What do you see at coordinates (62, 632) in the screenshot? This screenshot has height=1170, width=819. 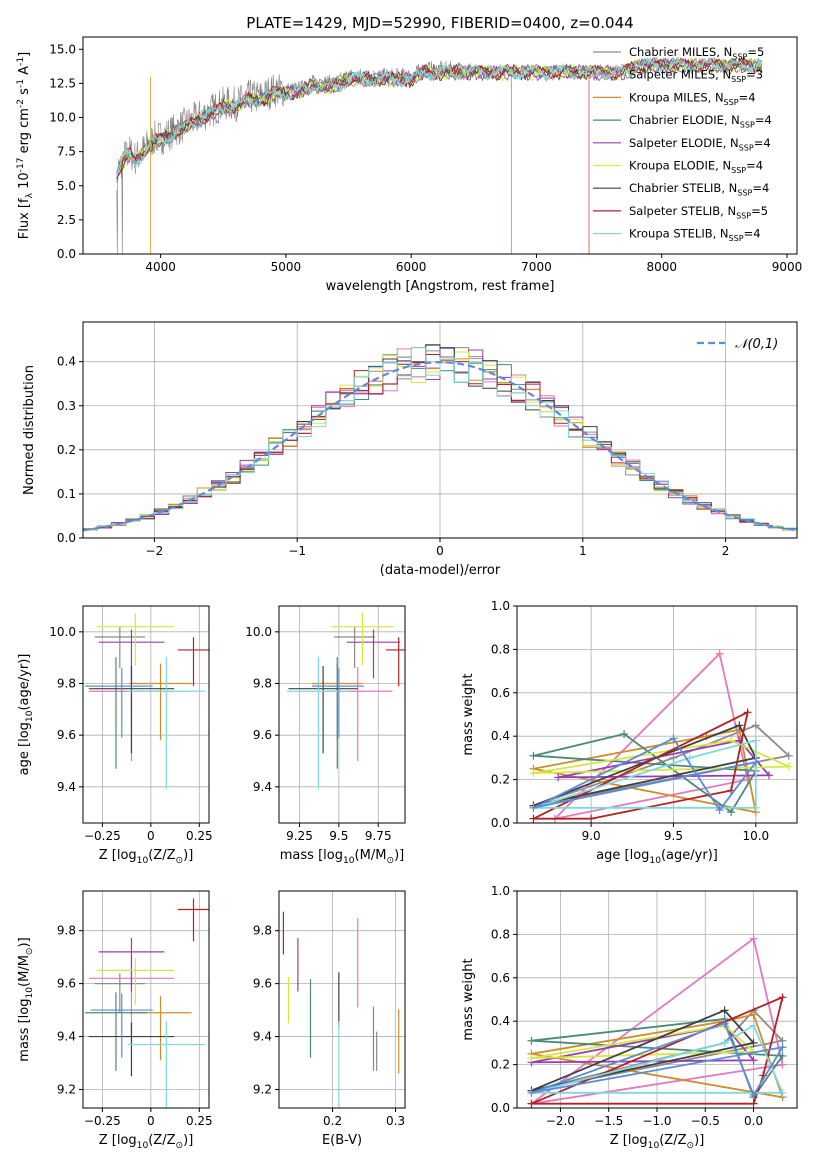 I see `y-tick-label: 10.0` at bounding box center [62, 632].